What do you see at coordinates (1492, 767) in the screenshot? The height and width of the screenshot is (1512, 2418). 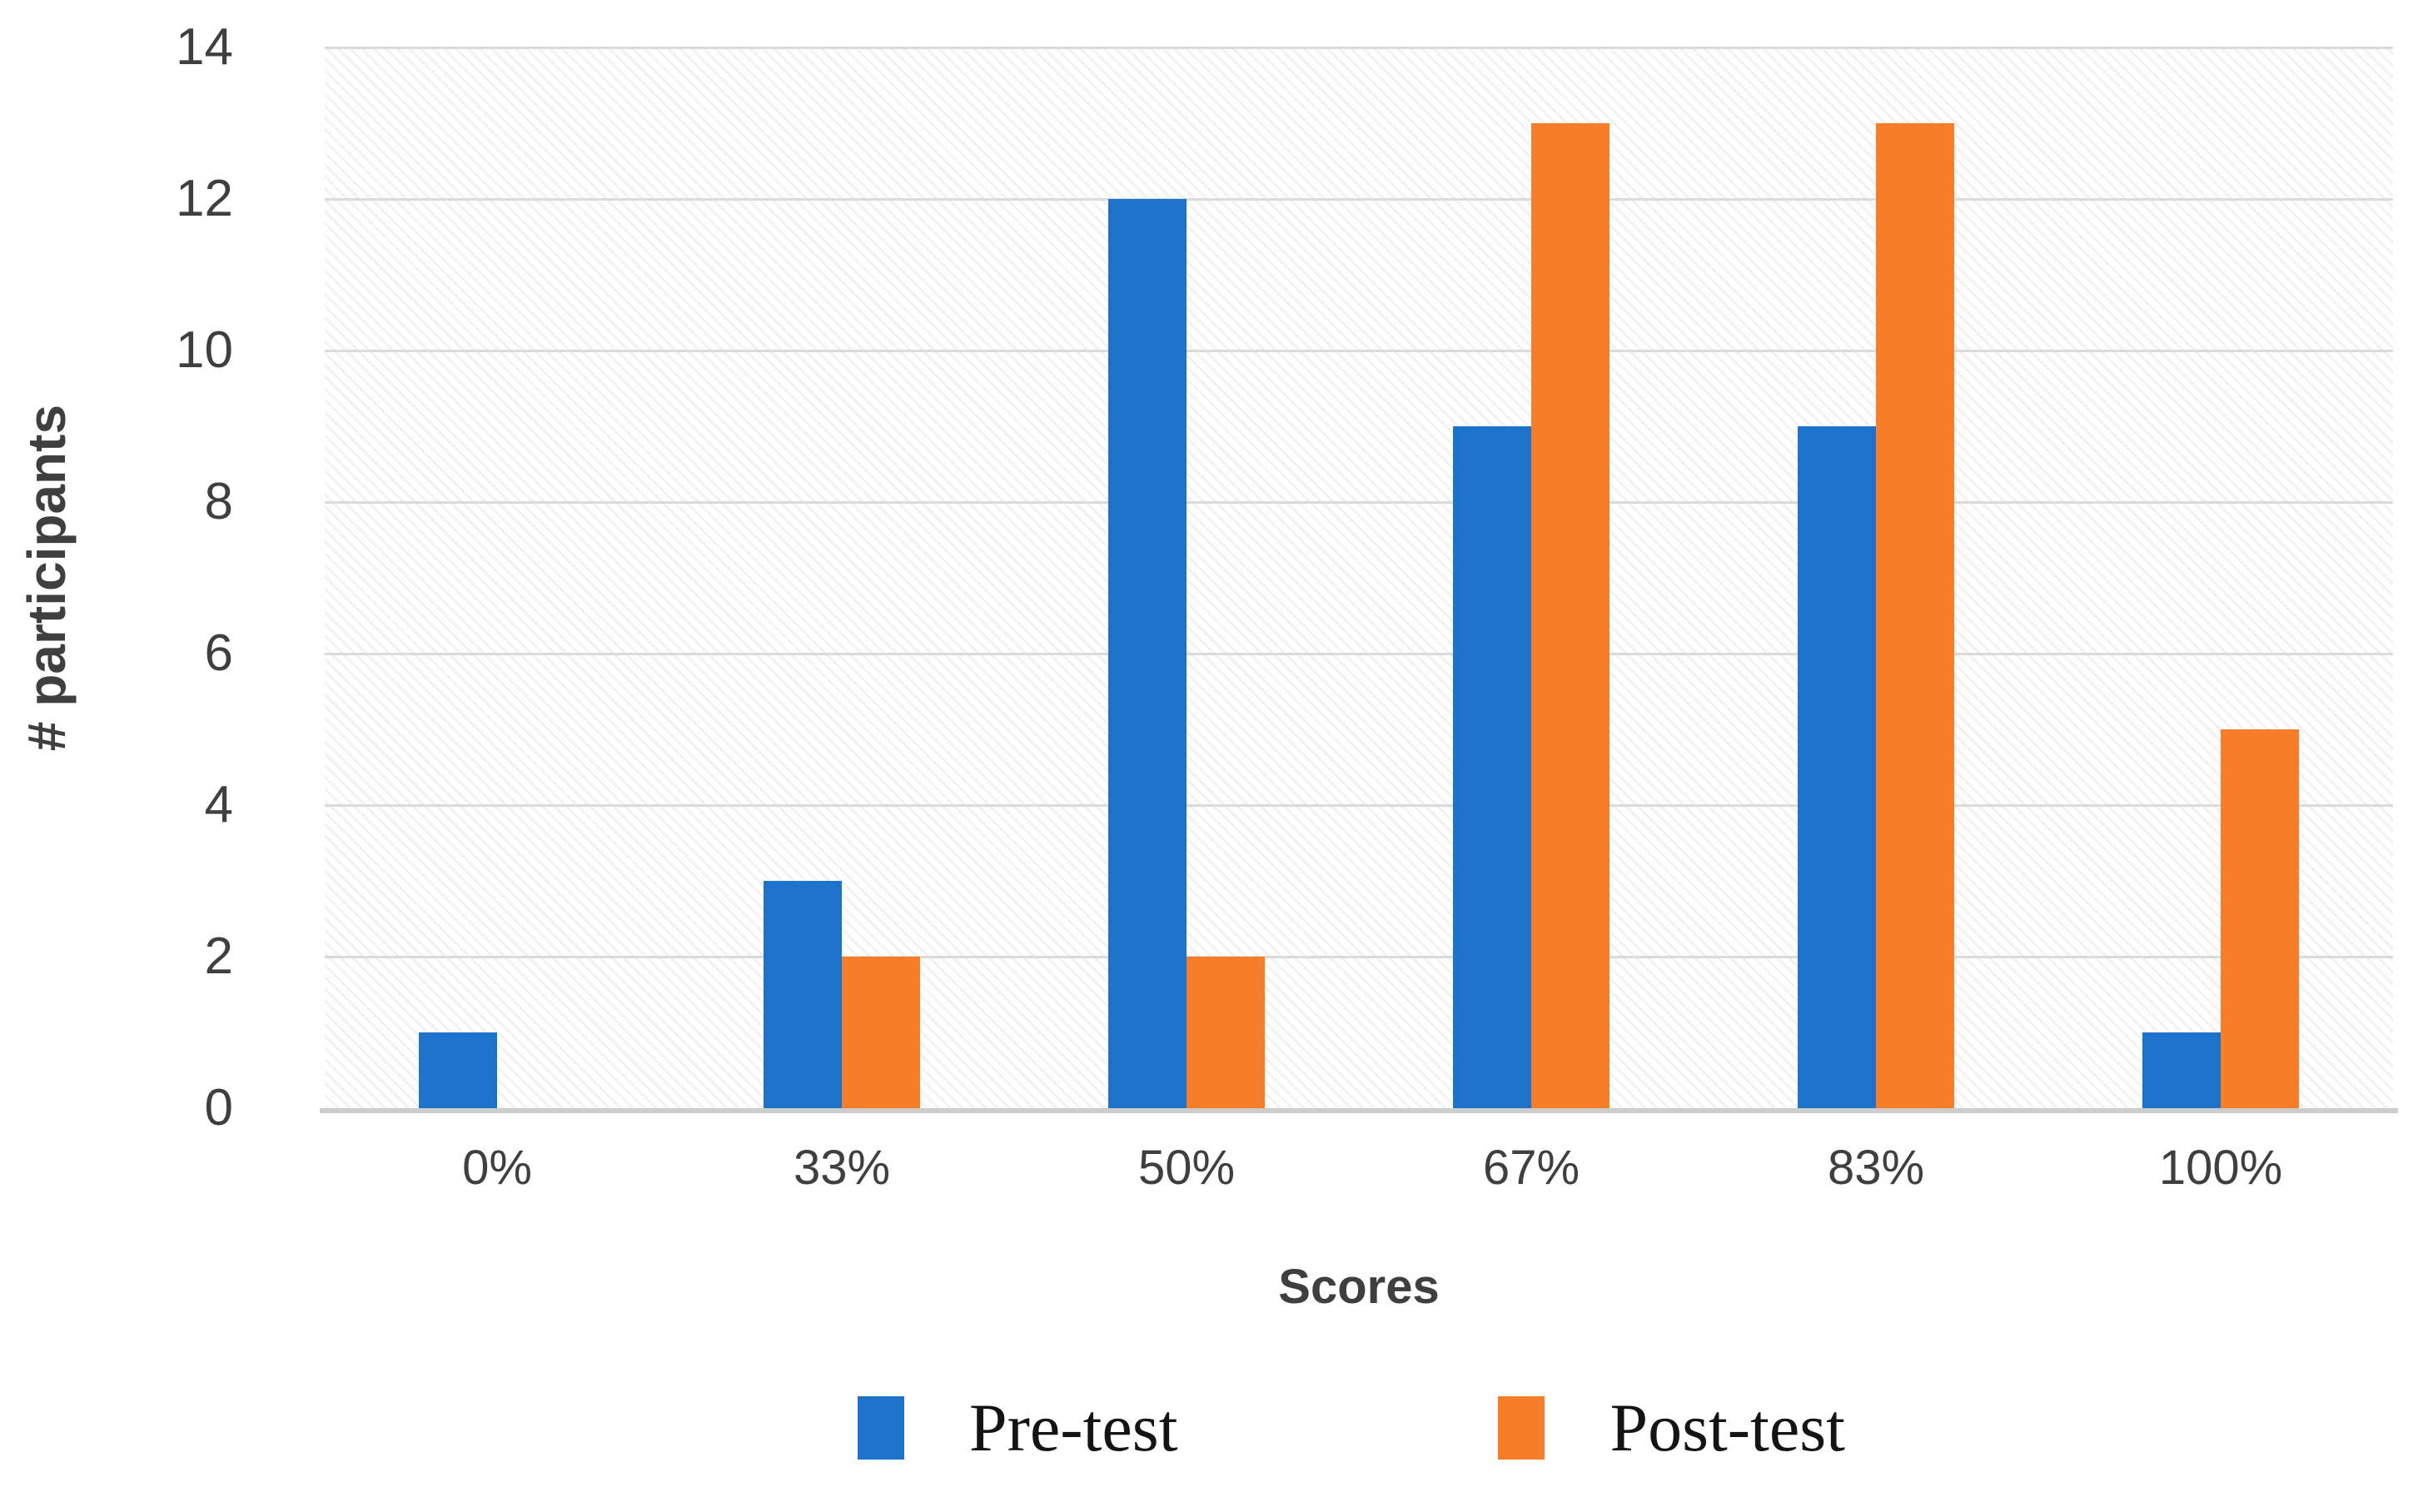 I see `bar-pre-test-67pct` at bounding box center [1492, 767].